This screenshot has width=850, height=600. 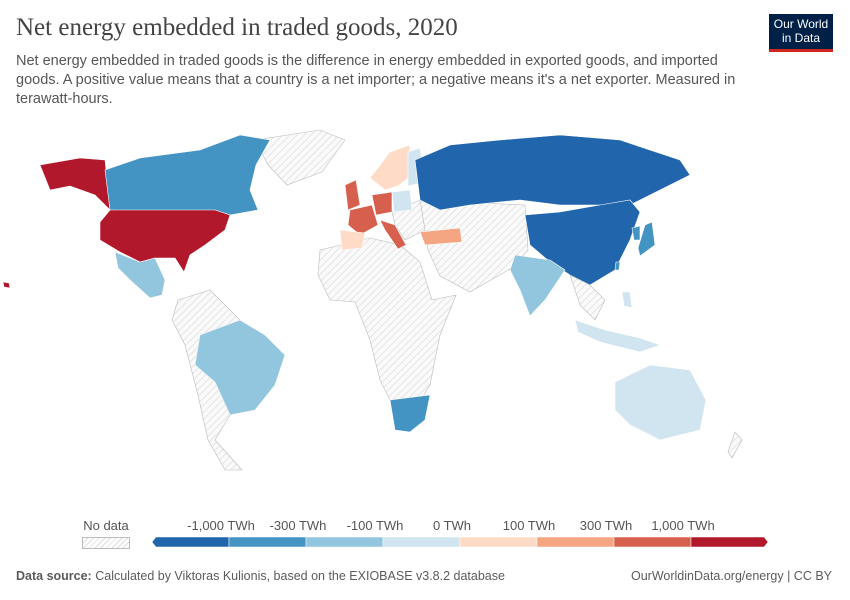 What do you see at coordinates (452, 525) in the screenshot?
I see `legend-tick: 0 TWh` at bounding box center [452, 525].